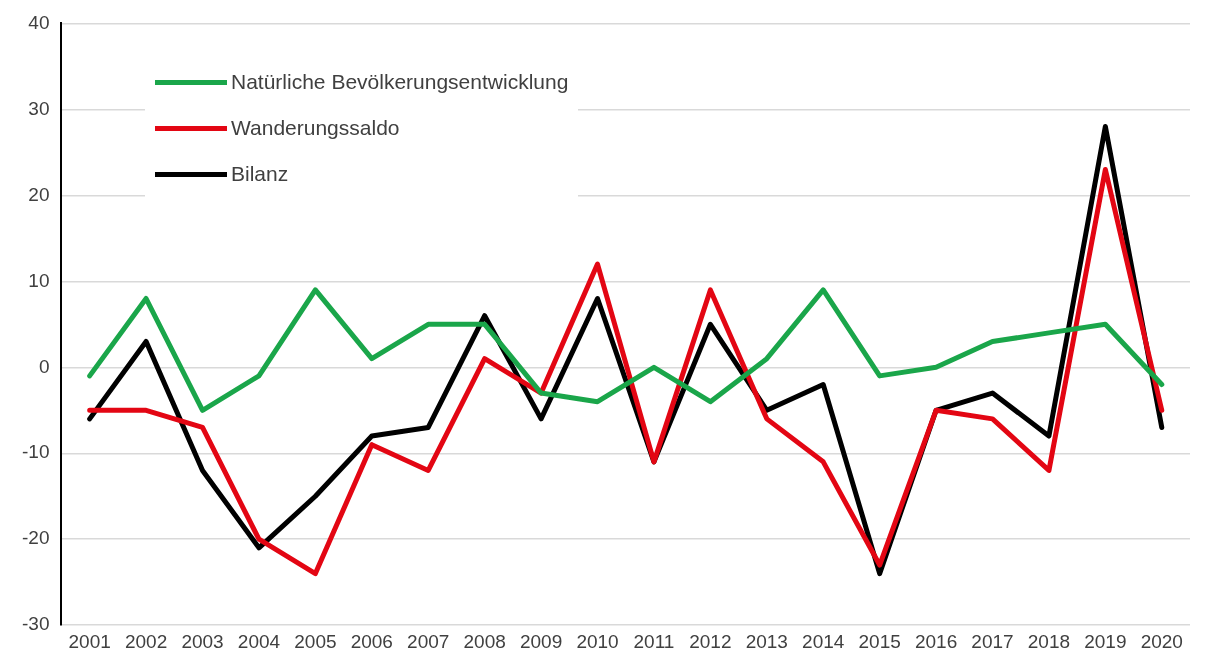 Image resolution: width=1210 pixels, height=668 pixels. I want to click on y-tick-label: 40, so click(39, 22).